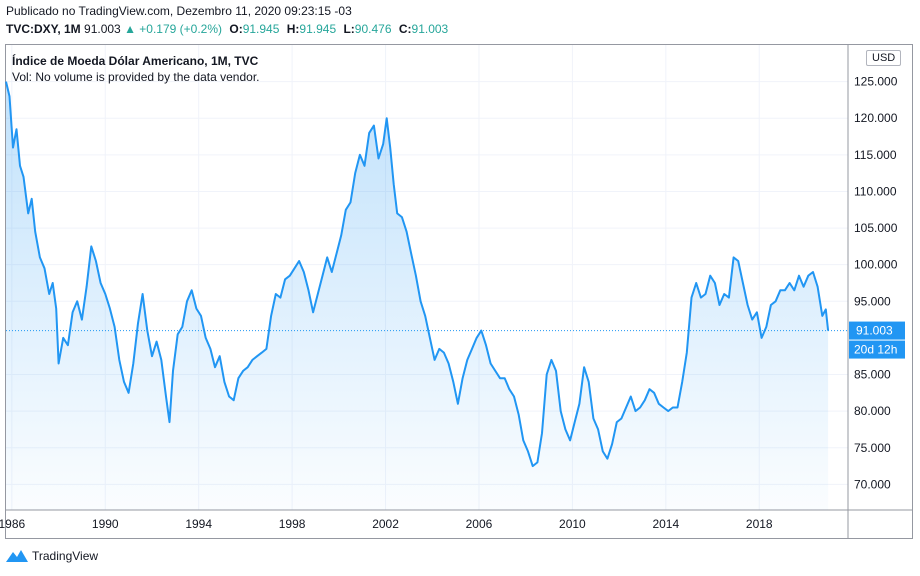  I want to click on low-value: 90.476, so click(373, 29).